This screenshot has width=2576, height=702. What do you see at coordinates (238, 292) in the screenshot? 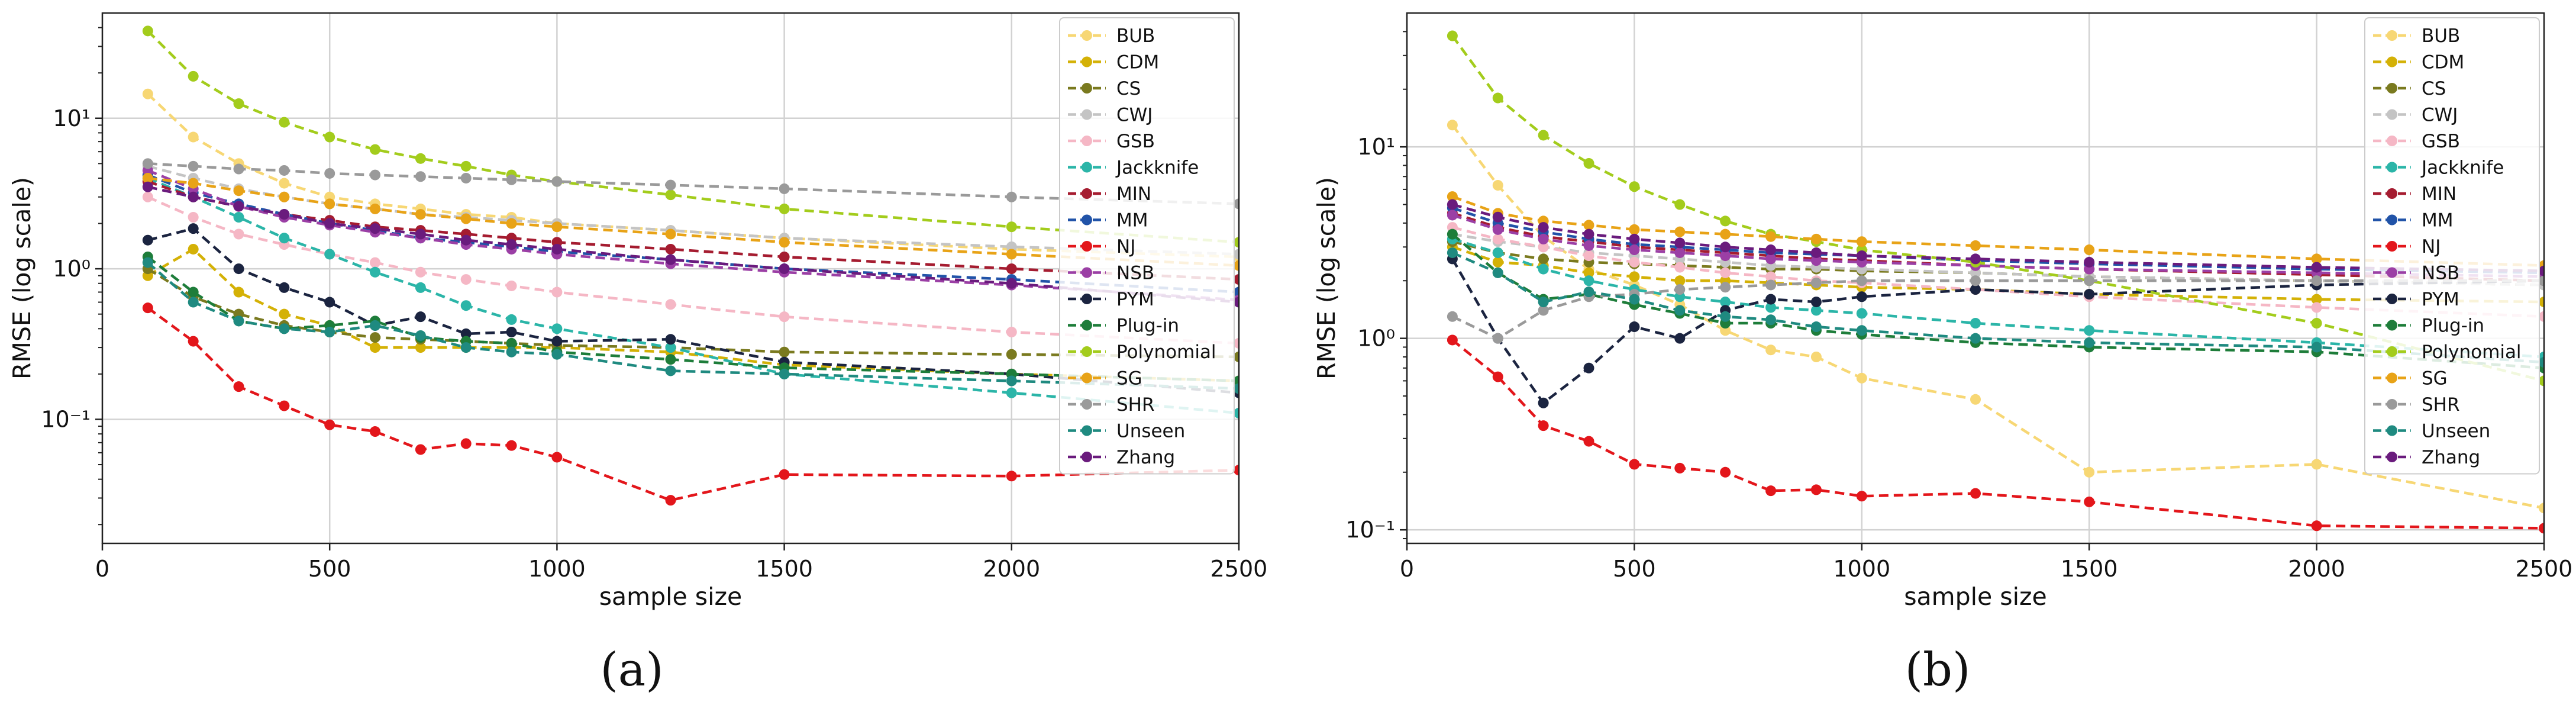
I see `point-cdm` at bounding box center [238, 292].